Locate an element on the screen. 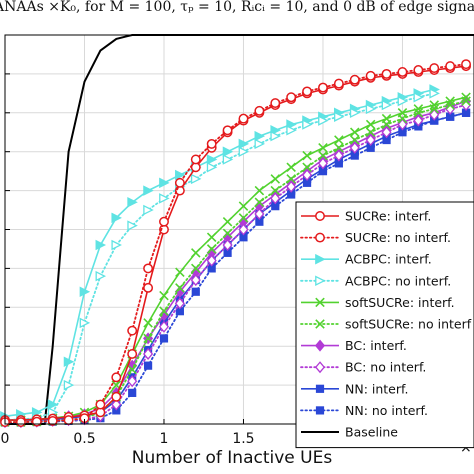 This screenshot has width=474, height=474. x-axis-label: Number of Inactive UEs is located at coordinates (232, 458).